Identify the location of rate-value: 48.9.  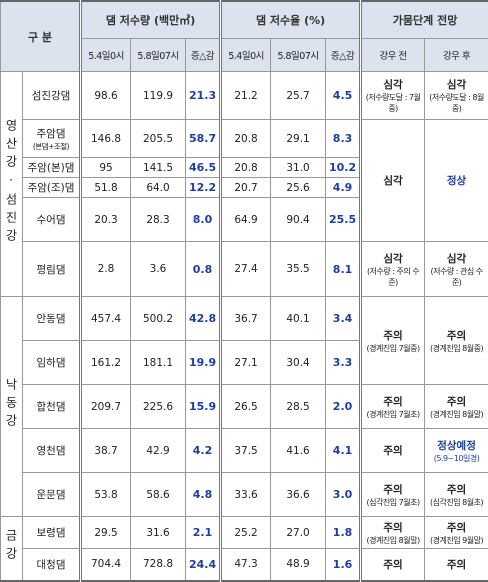
(298, 565).